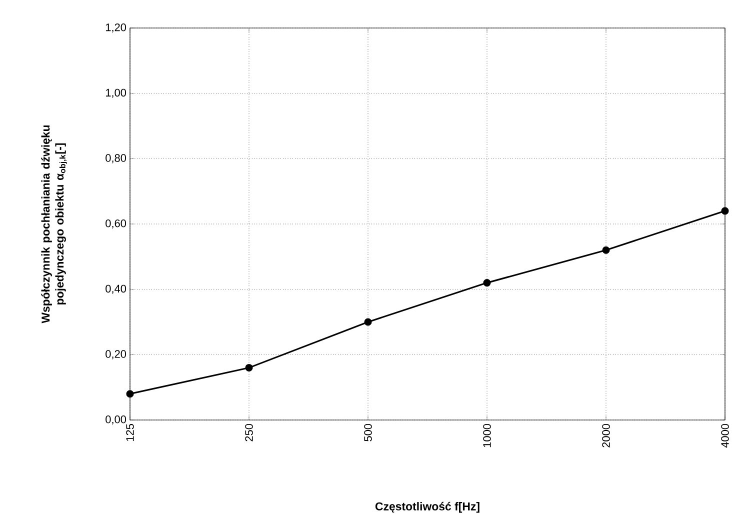  What do you see at coordinates (116, 159) in the screenshot?
I see `y-tick-label: 0,80` at bounding box center [116, 159].